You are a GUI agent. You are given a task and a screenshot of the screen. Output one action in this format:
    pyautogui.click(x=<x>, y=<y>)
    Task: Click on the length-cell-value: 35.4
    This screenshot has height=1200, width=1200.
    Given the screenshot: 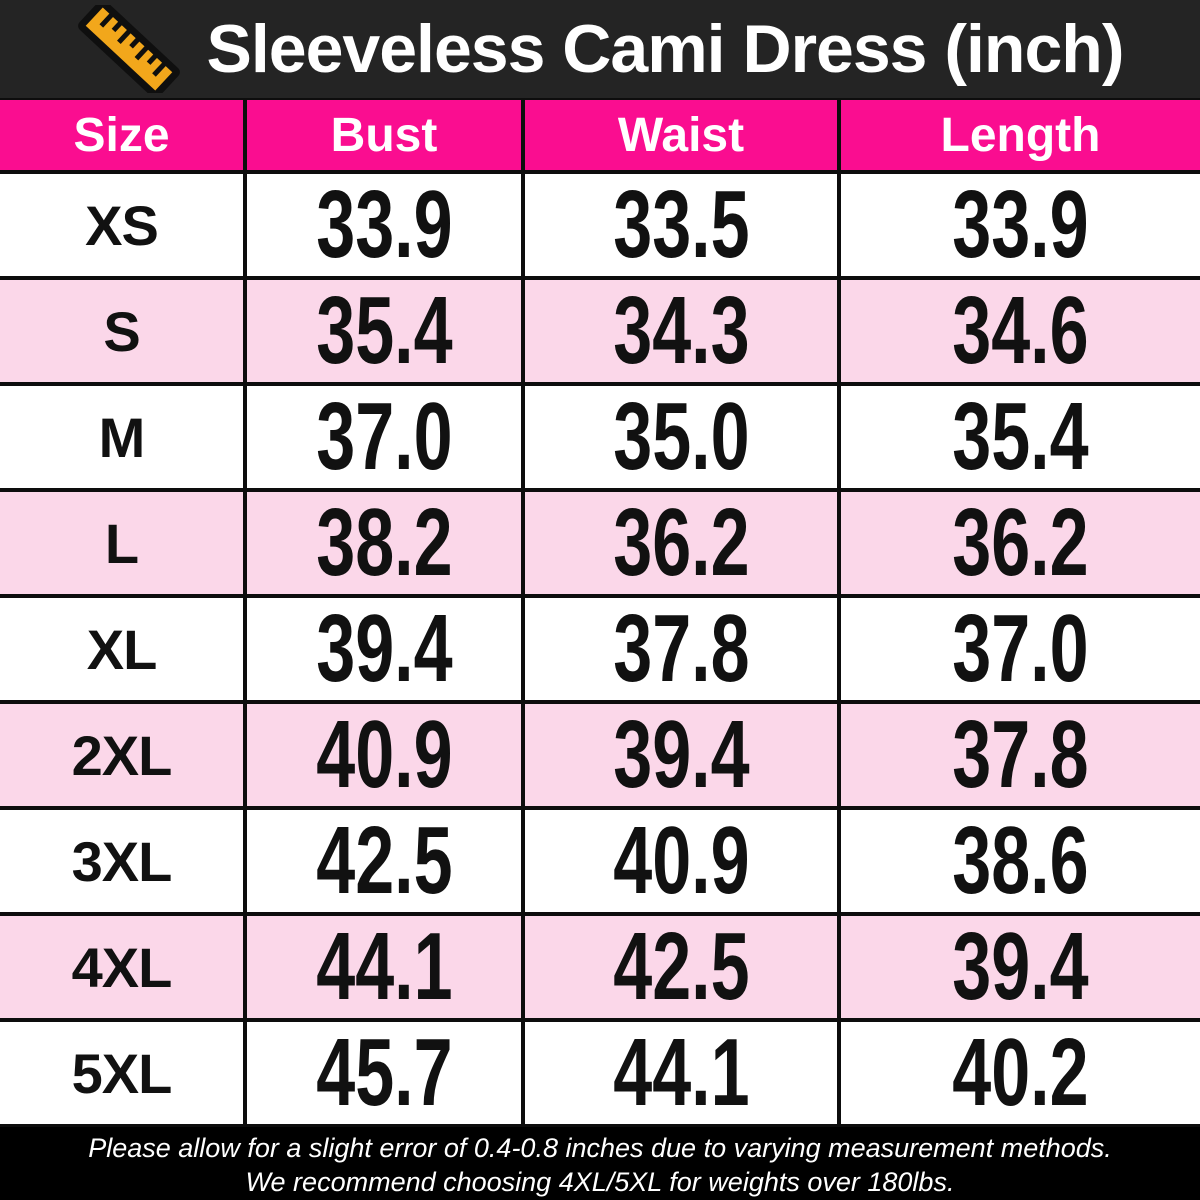 What is the action you would take?
    pyautogui.click(x=1020, y=437)
    